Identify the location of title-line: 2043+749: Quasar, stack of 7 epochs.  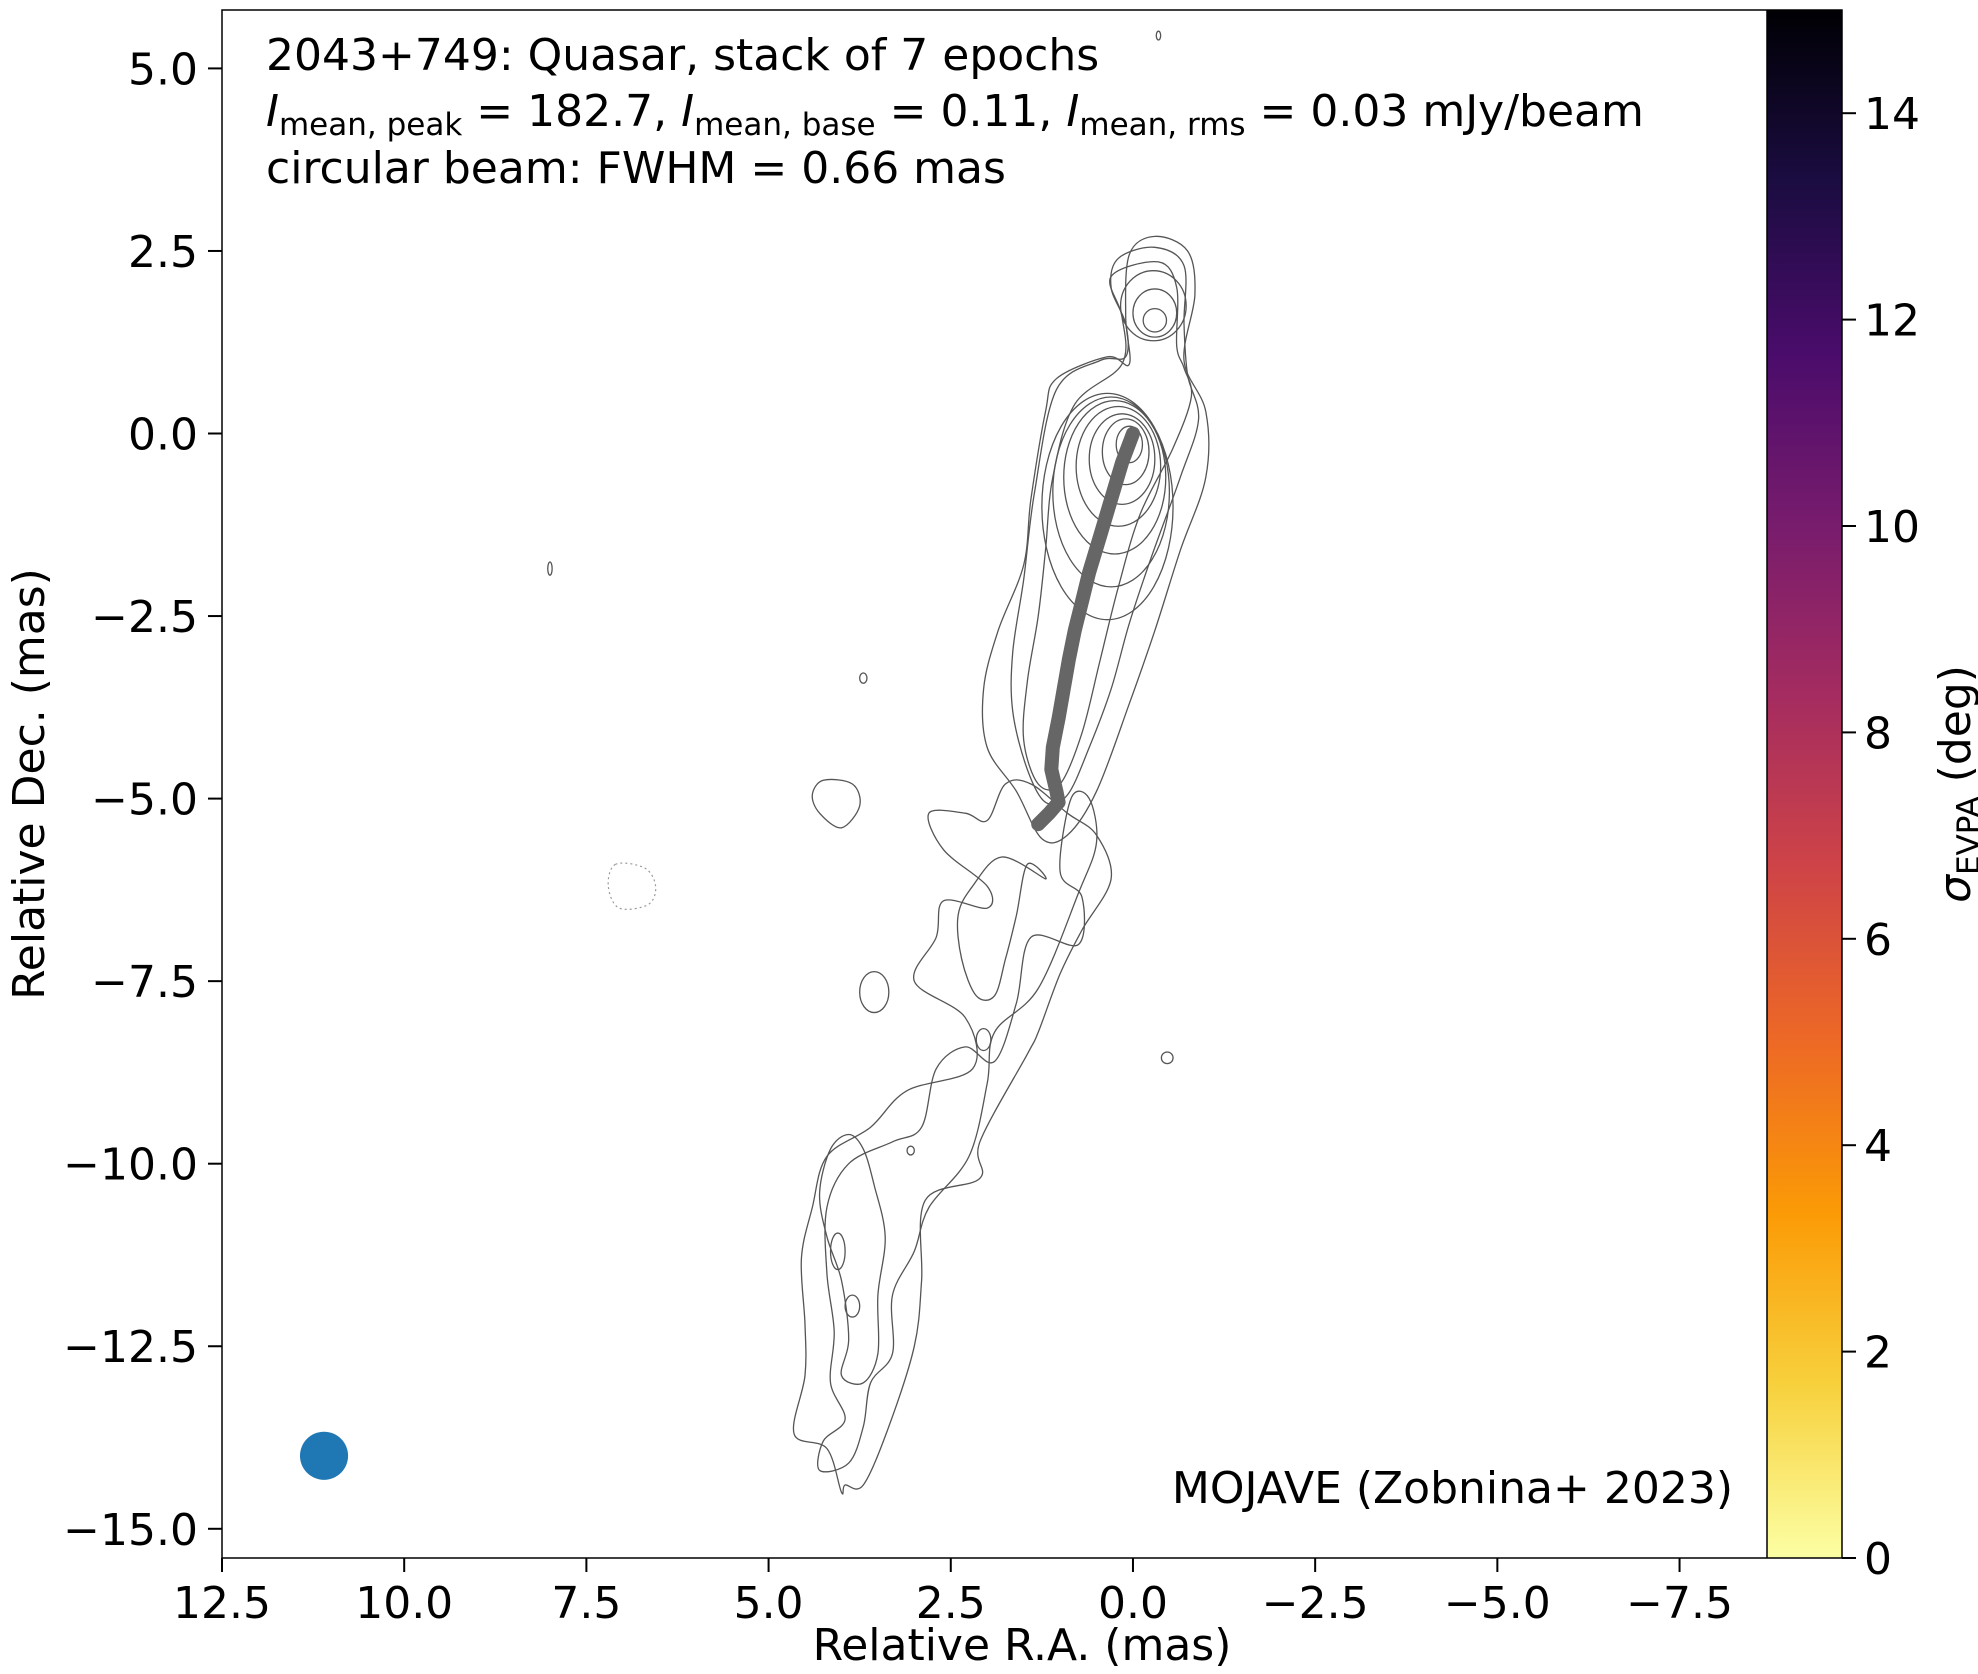
(682, 55).